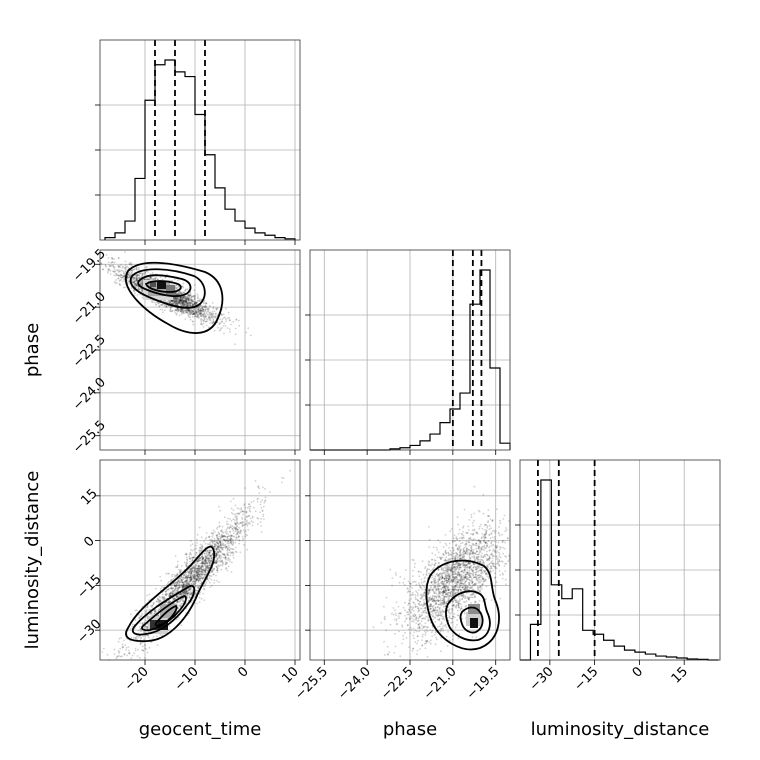 The width and height of the screenshot is (760, 760). Describe the element at coordinates (401, 384) in the screenshot. I see `ticks-phase-hist` at that location.